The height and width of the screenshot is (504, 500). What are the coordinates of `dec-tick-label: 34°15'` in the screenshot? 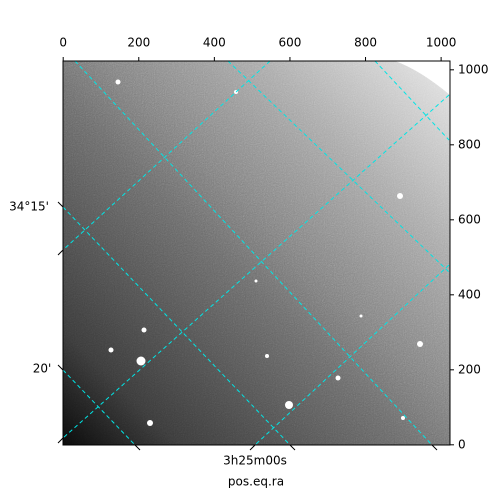 It's located at (29, 207).